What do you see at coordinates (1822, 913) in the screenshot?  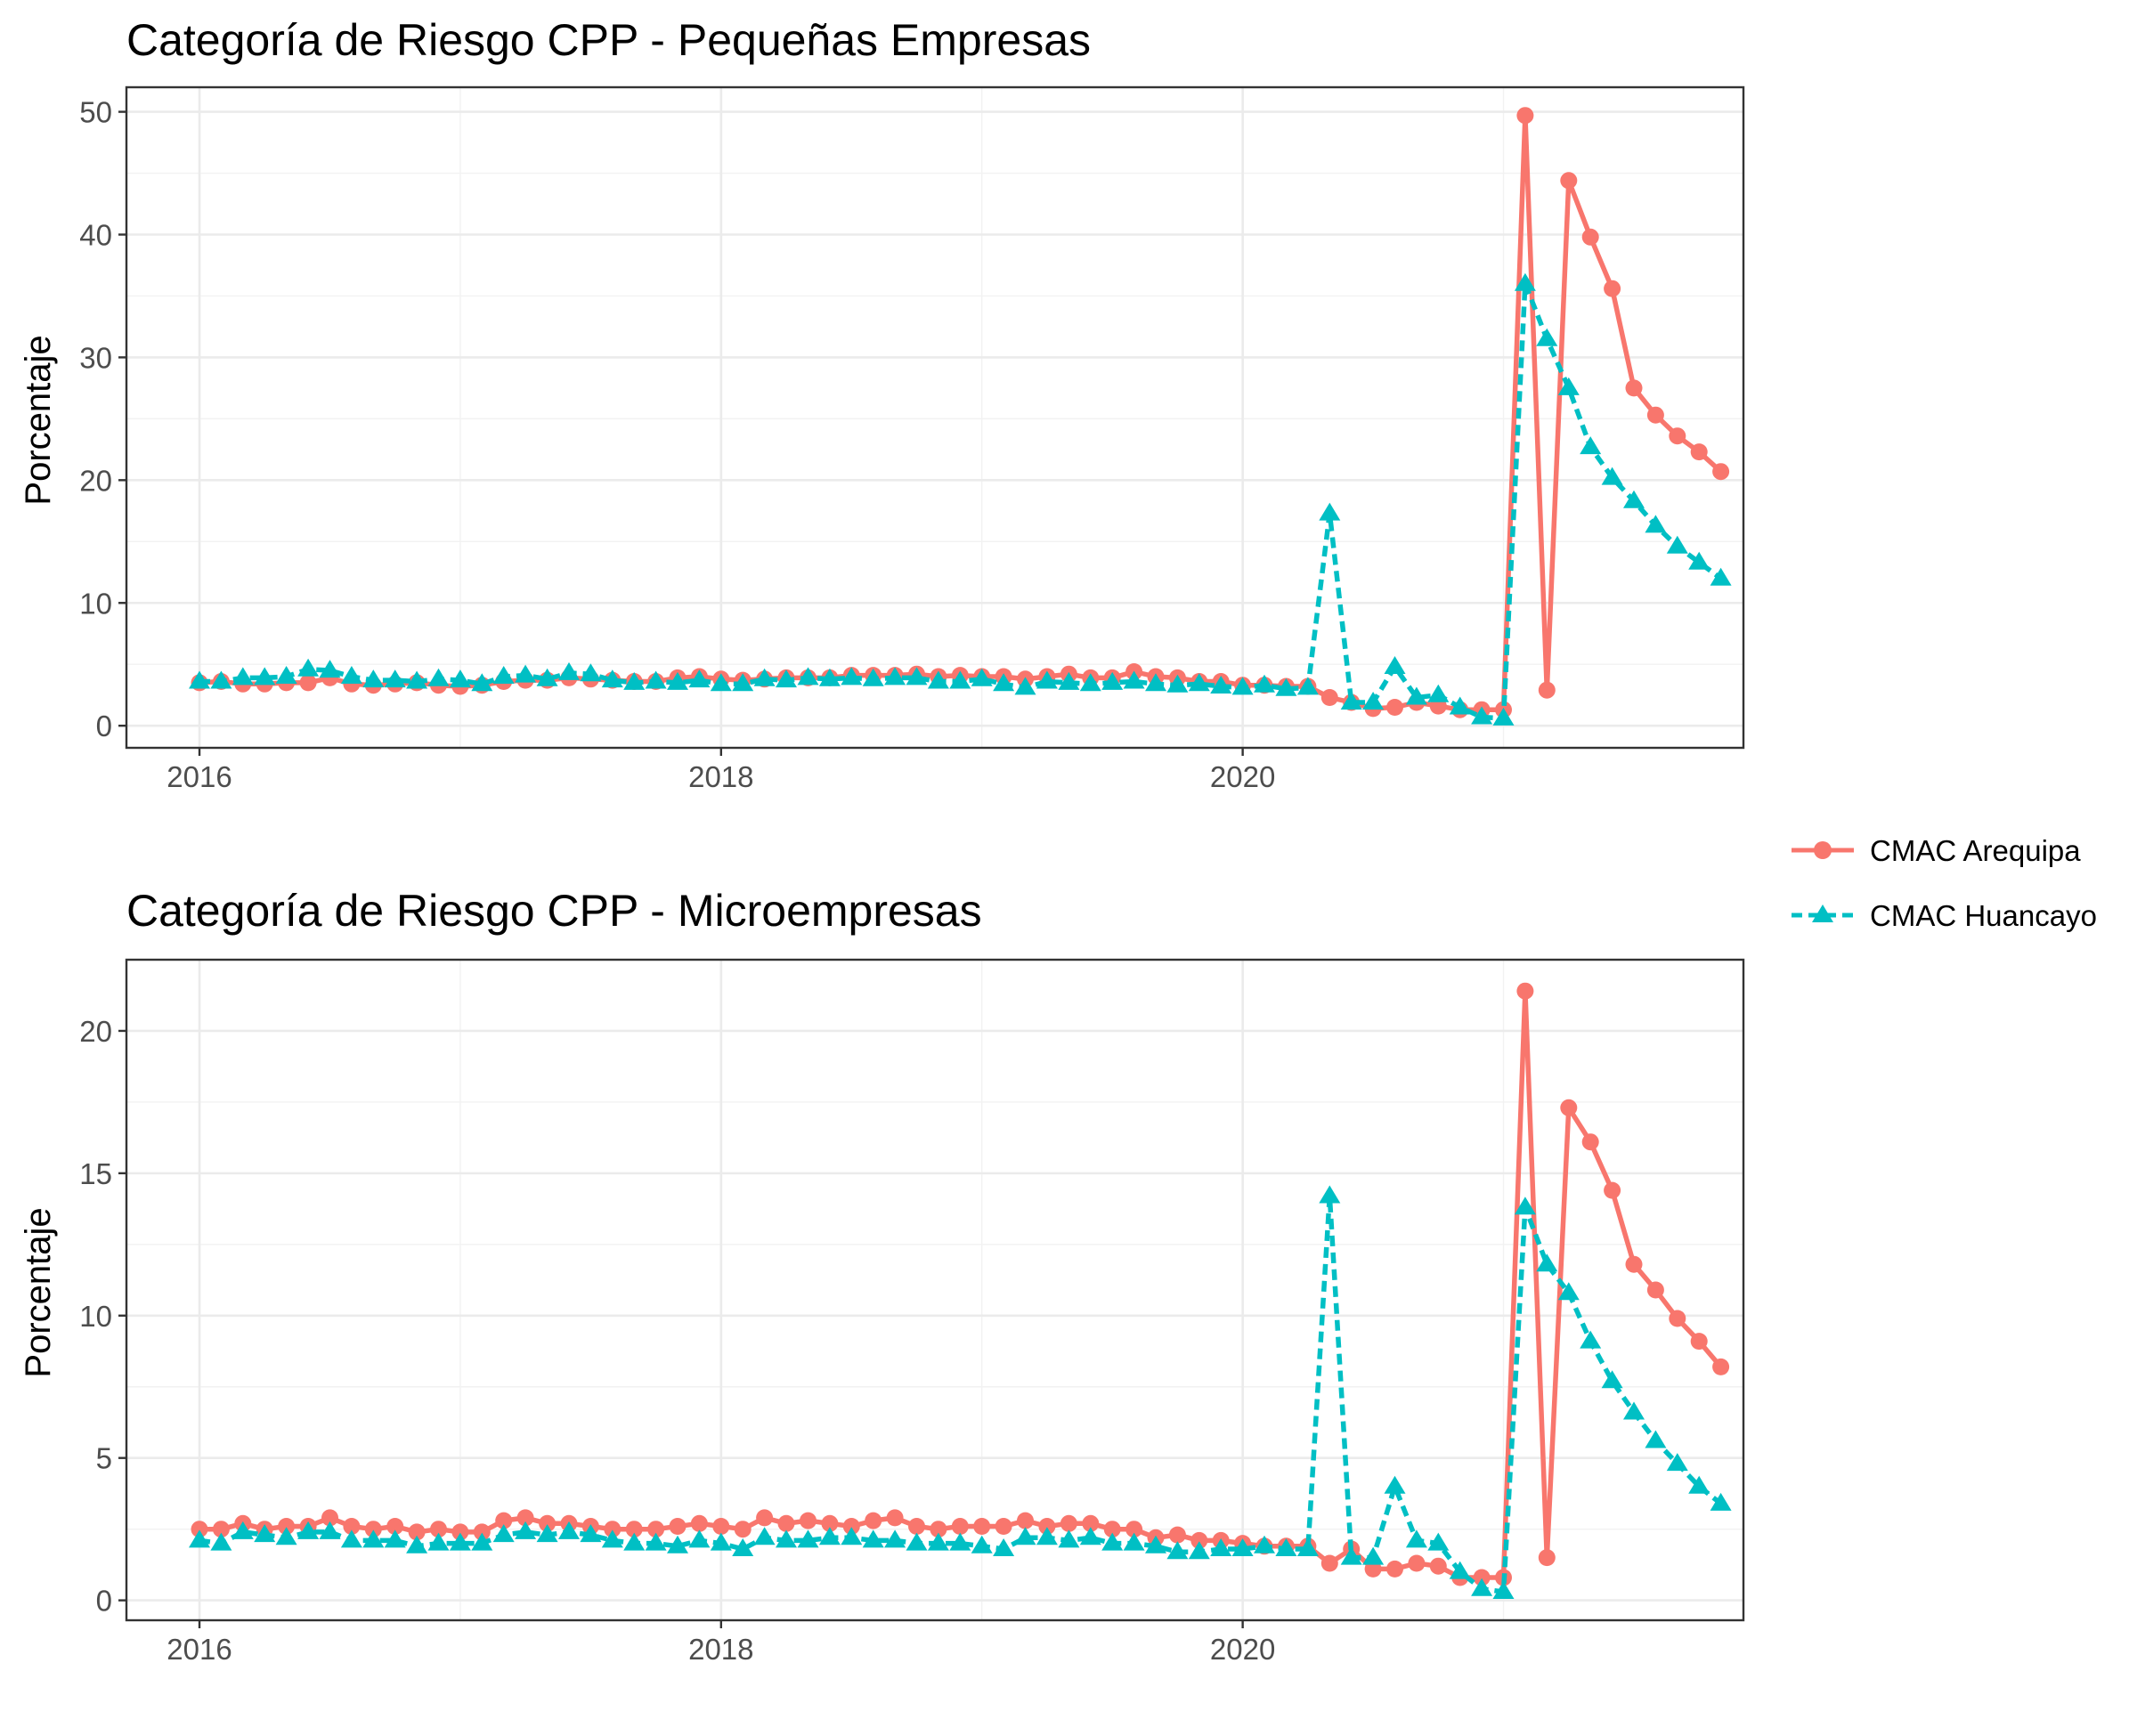 I see `legend-key-triangle` at bounding box center [1822, 913].